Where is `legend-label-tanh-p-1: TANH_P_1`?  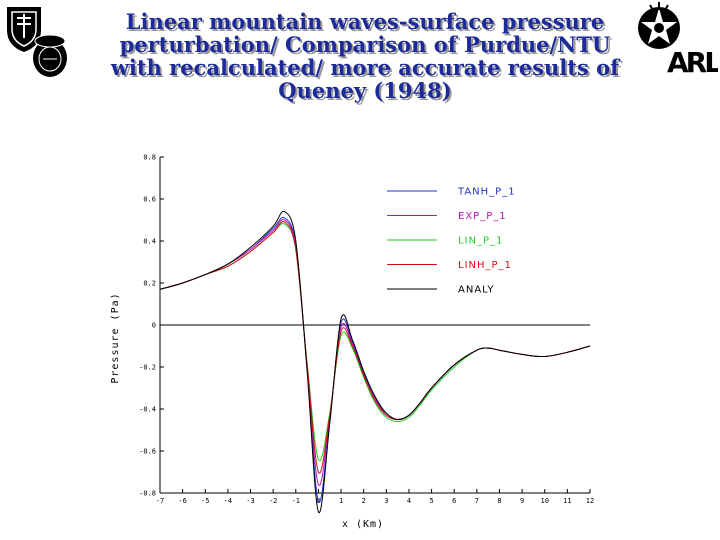
legend-label-tanh-p-1: TANH_P_1 is located at coordinates (486, 192).